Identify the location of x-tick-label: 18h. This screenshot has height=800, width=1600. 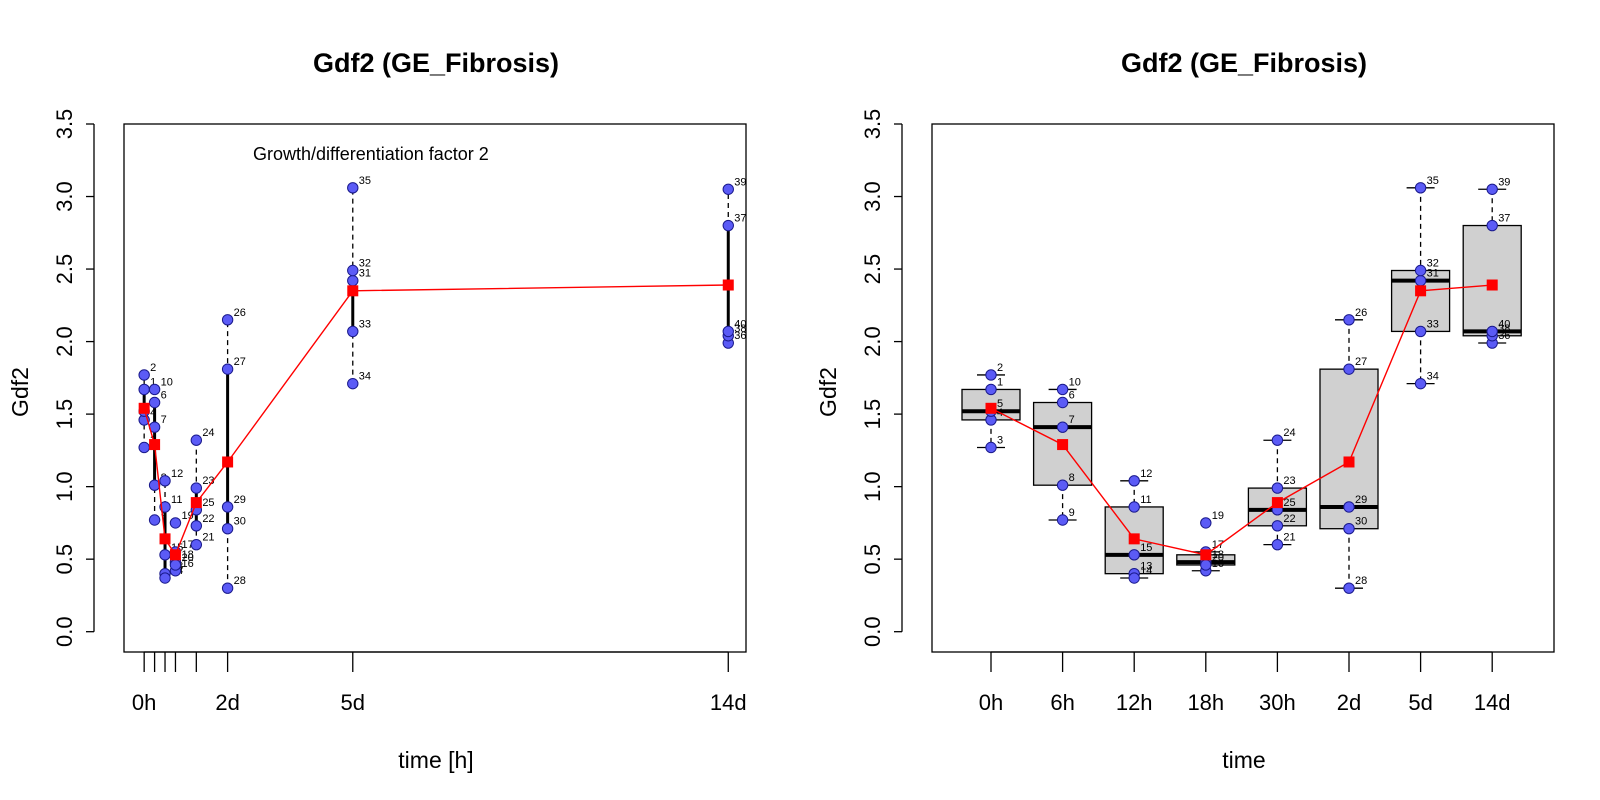
(1205, 702).